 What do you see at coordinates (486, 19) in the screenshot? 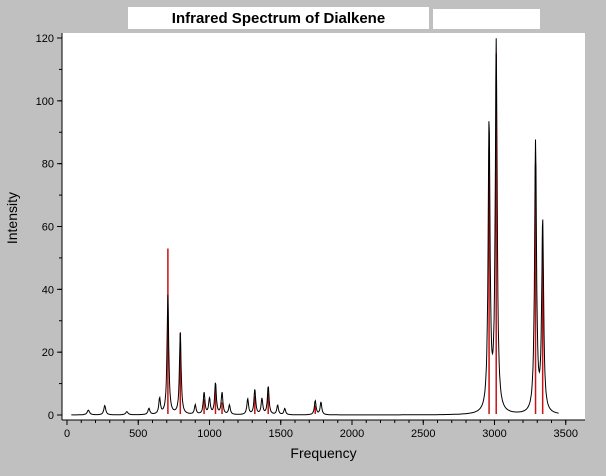
I see `legend-box` at bounding box center [486, 19].